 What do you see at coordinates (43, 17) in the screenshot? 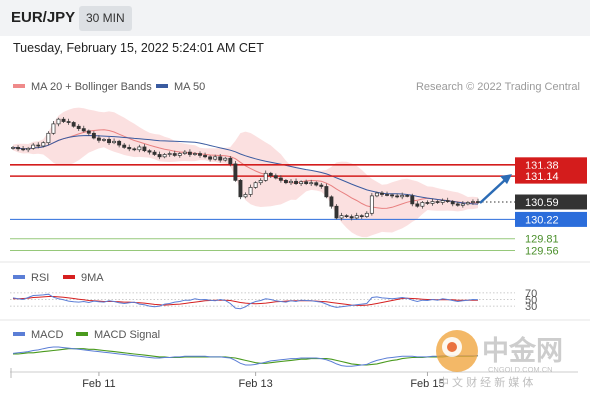
I see `instrument-title: EUR/JPY` at bounding box center [43, 17].